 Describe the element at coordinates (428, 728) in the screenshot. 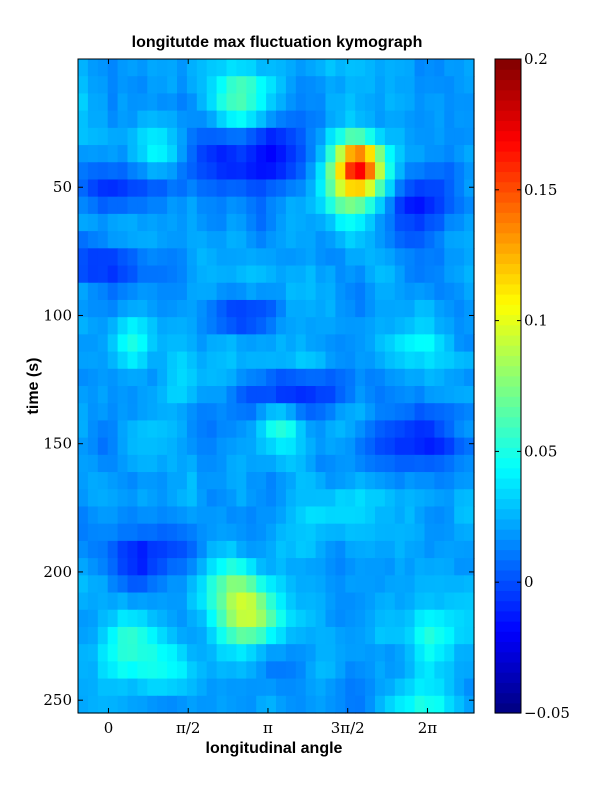

I see `x-tick-label: 2π` at that location.